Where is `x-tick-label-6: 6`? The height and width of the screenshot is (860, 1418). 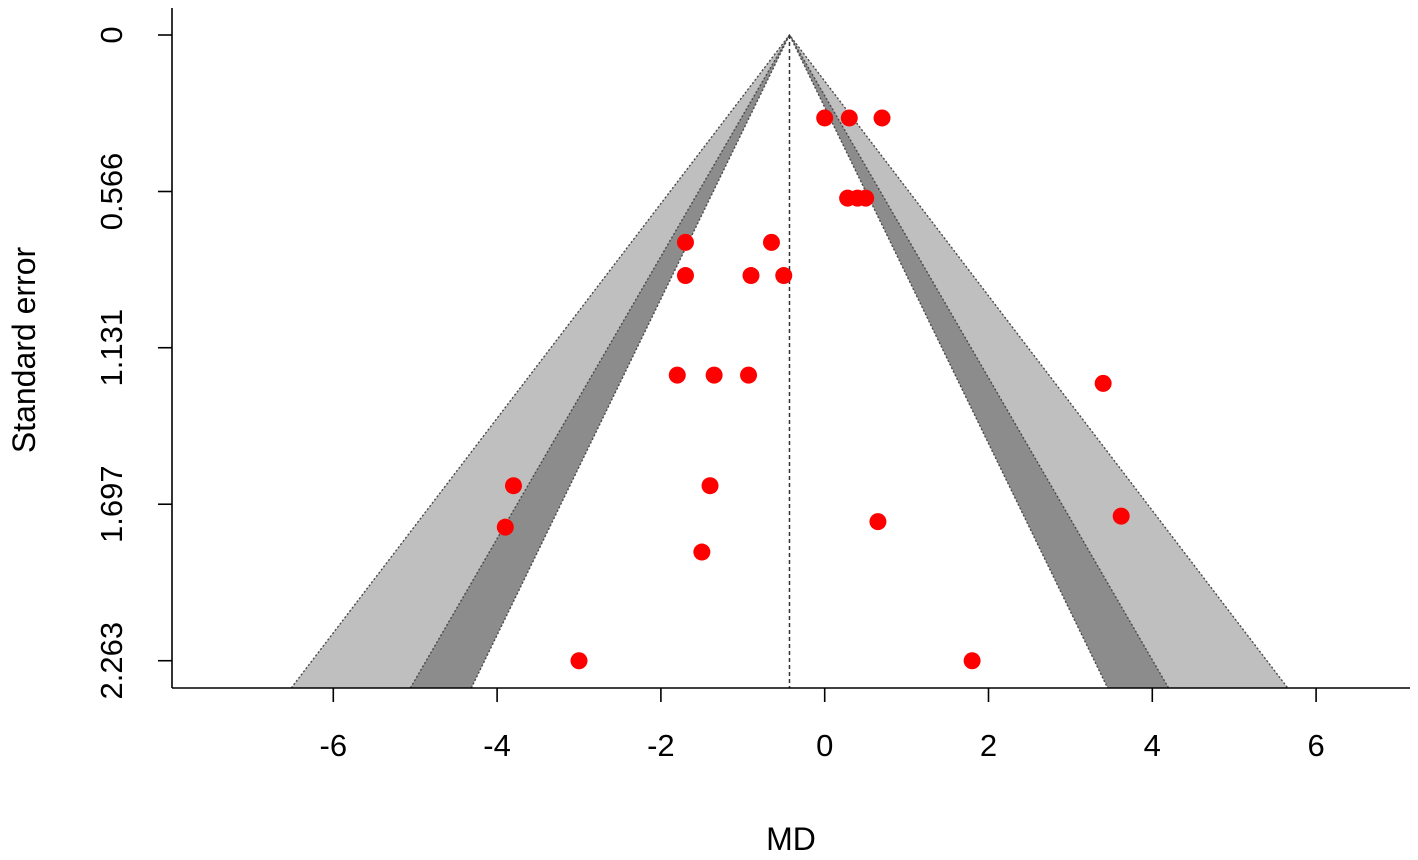 x-tick-label-6: 6 is located at coordinates (1315, 745).